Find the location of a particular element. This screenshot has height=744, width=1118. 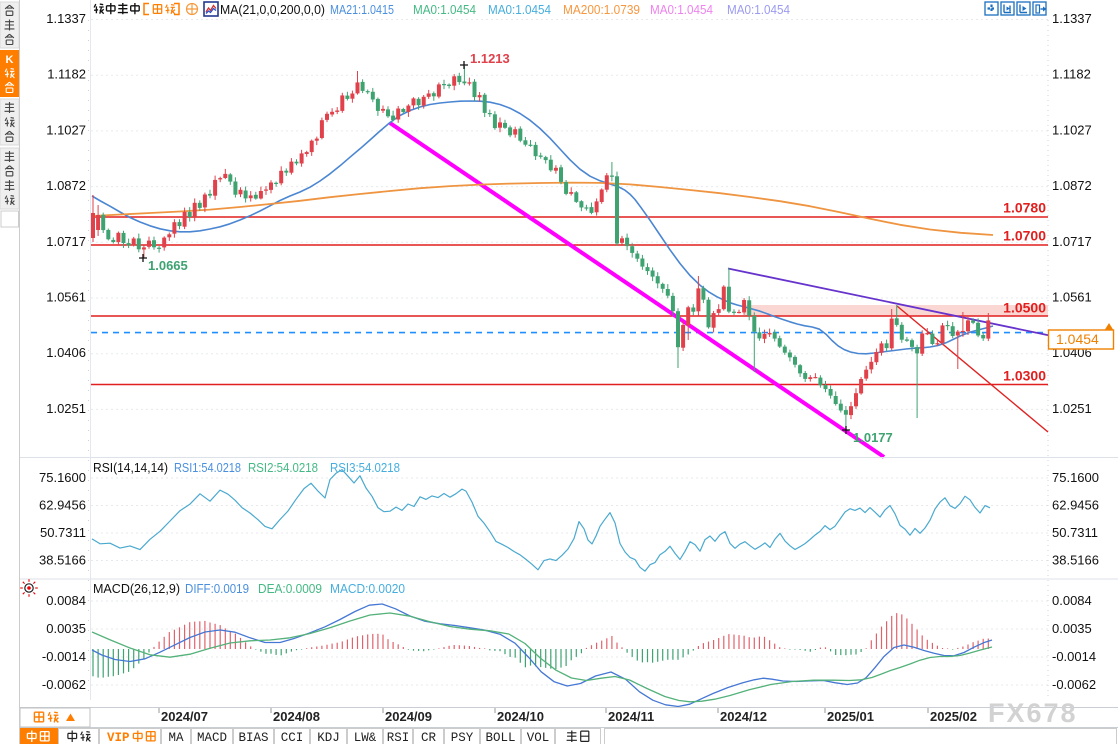

svg-text: RSI(14,14,14) is located at coordinates (130, 467).